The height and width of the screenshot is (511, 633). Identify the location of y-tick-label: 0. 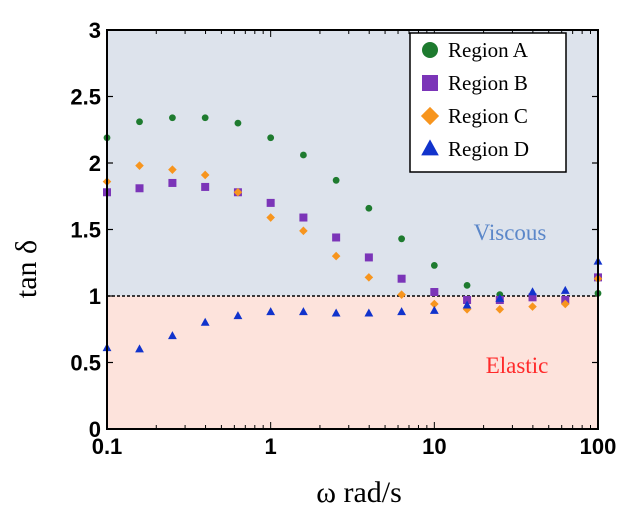
(95, 429).